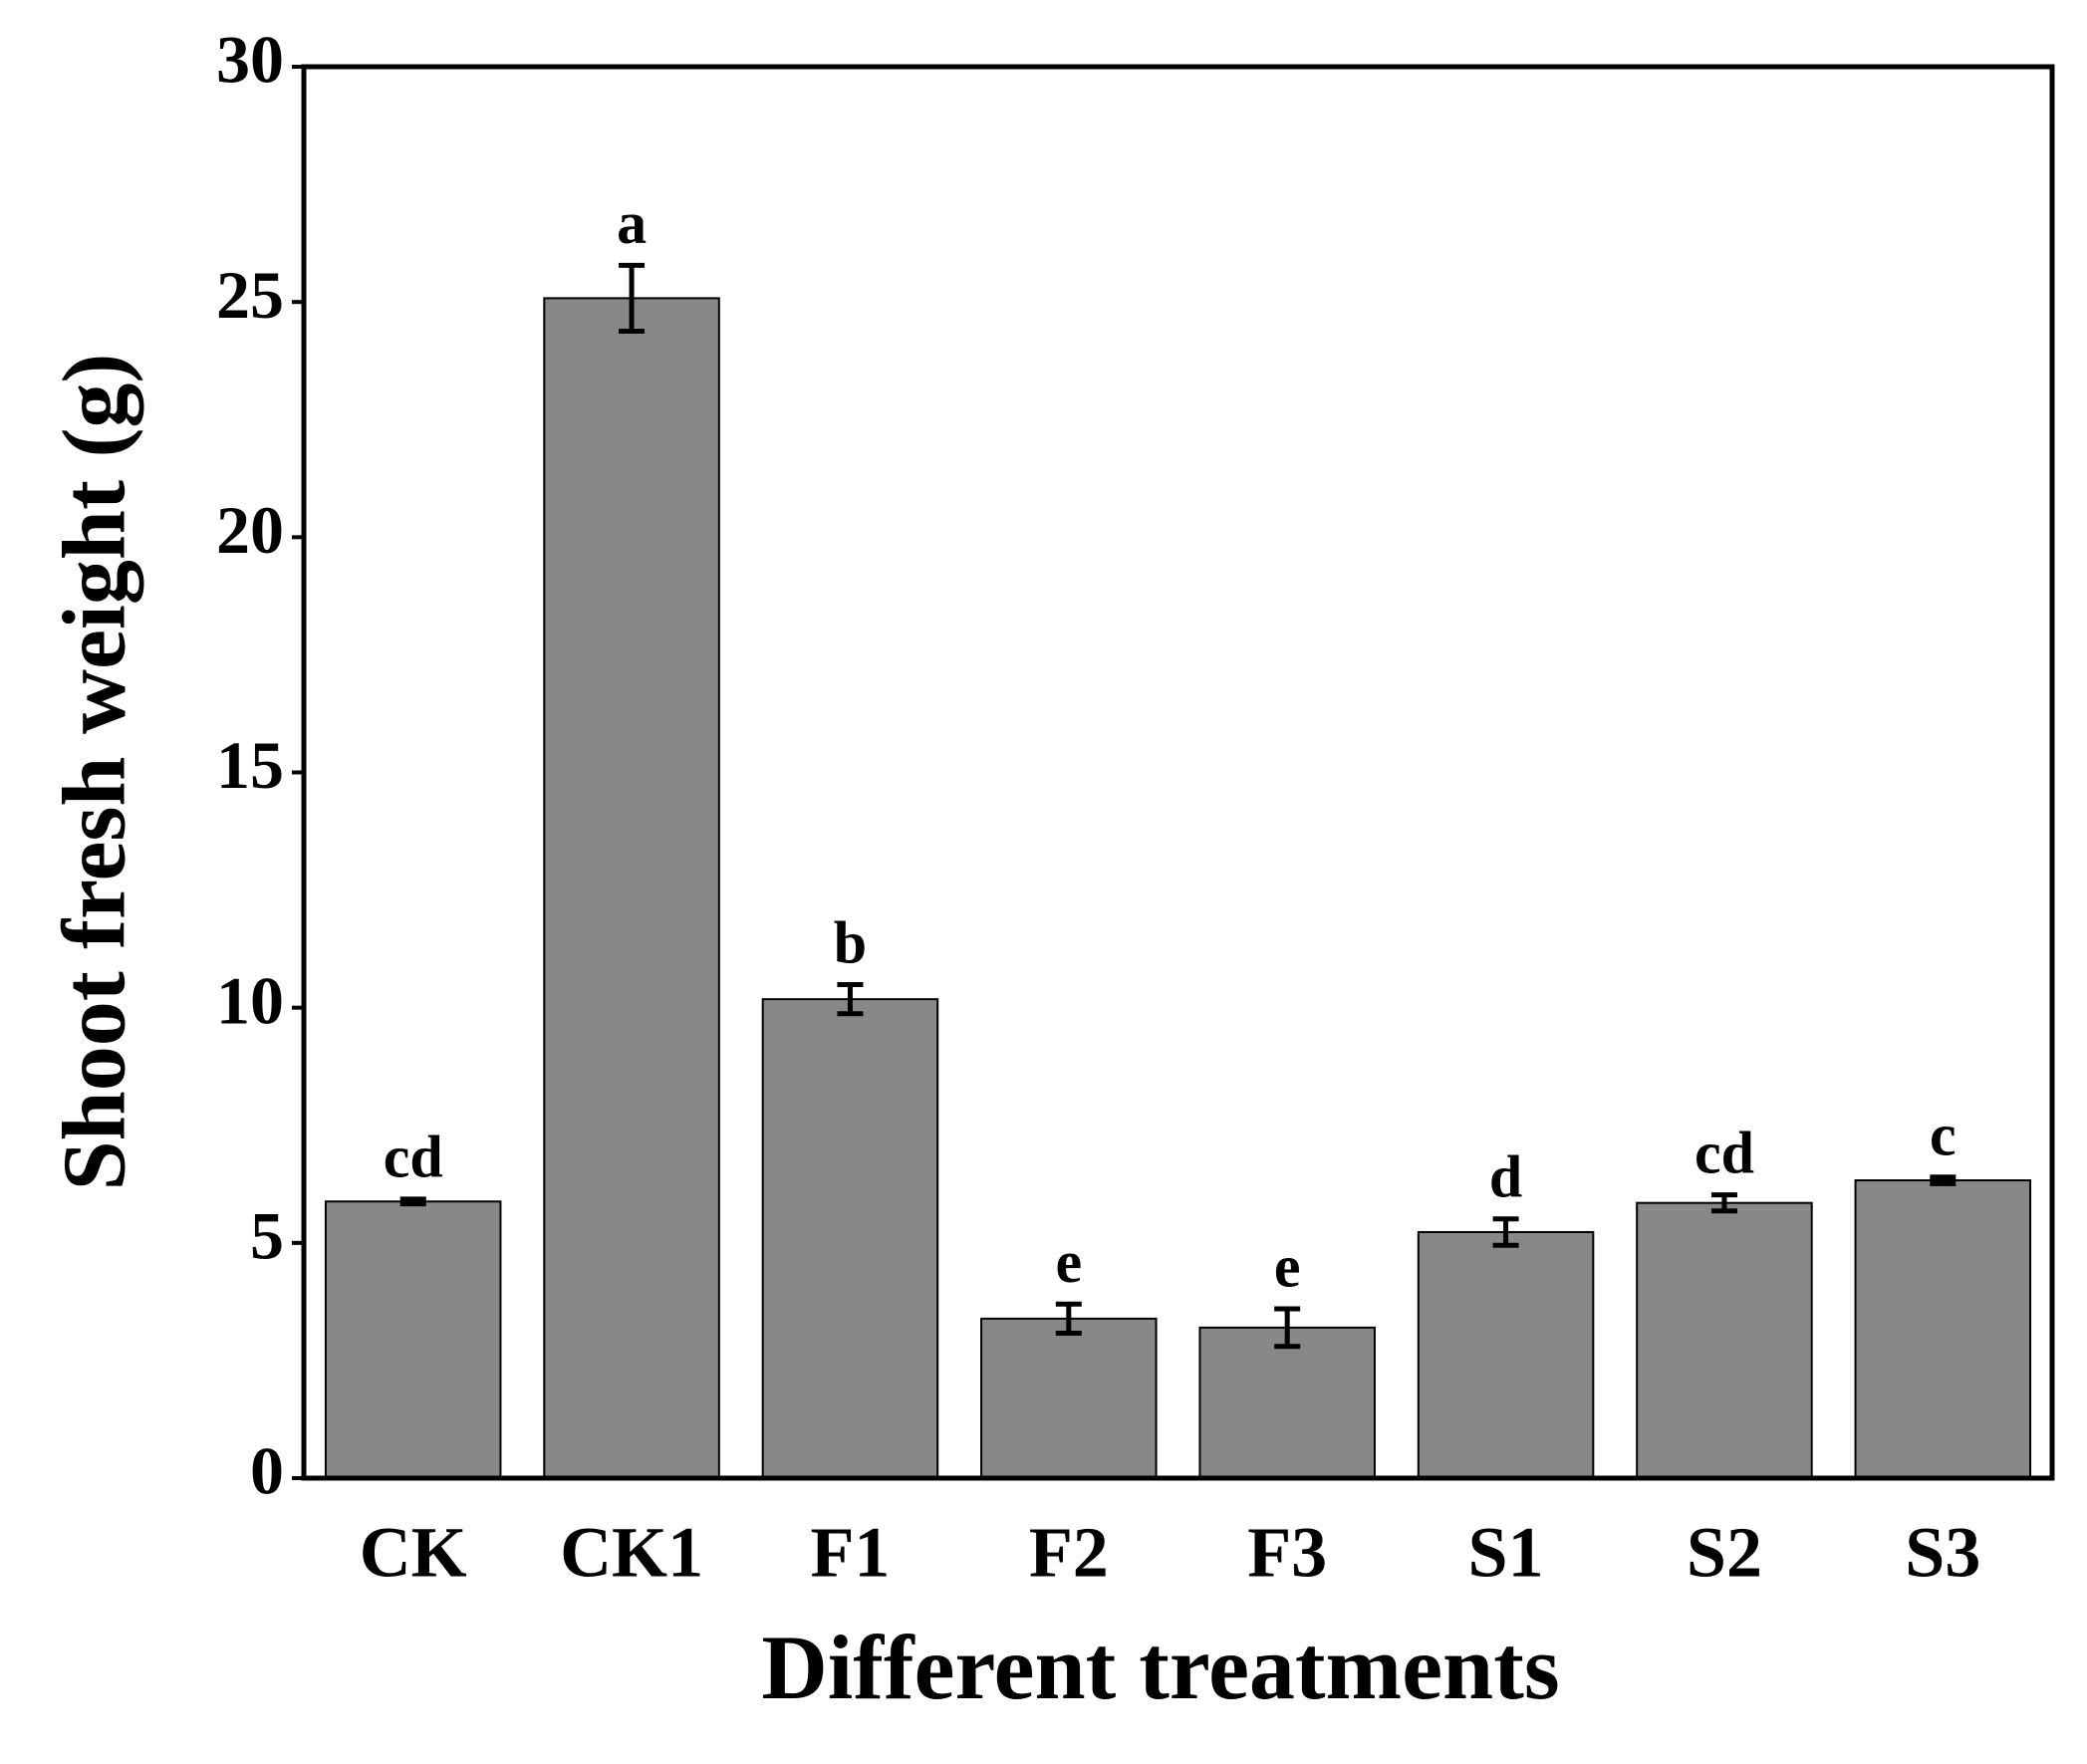  I want to click on significance-letter: d, so click(1505, 1177).